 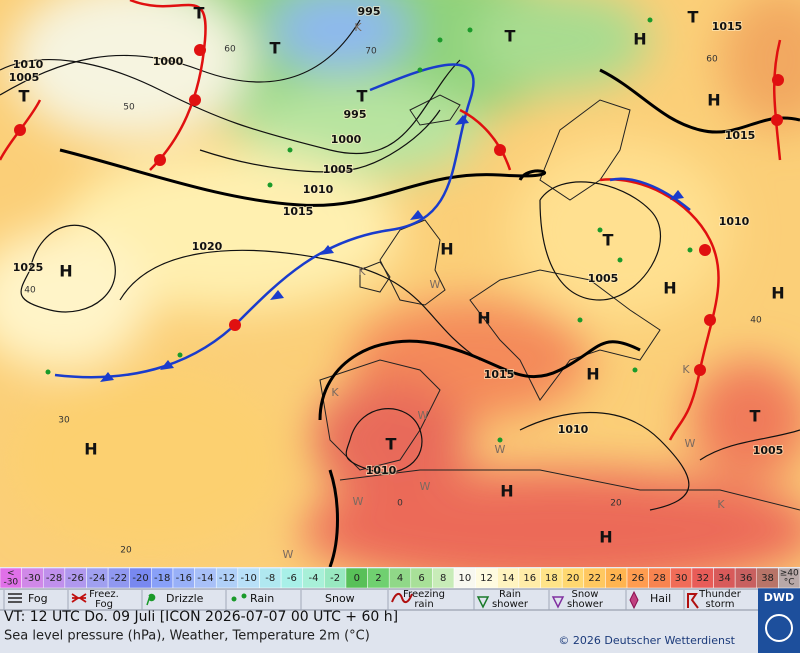 What do you see at coordinates (28, 267) in the screenshot?
I see `isobar-label: 1025` at bounding box center [28, 267].